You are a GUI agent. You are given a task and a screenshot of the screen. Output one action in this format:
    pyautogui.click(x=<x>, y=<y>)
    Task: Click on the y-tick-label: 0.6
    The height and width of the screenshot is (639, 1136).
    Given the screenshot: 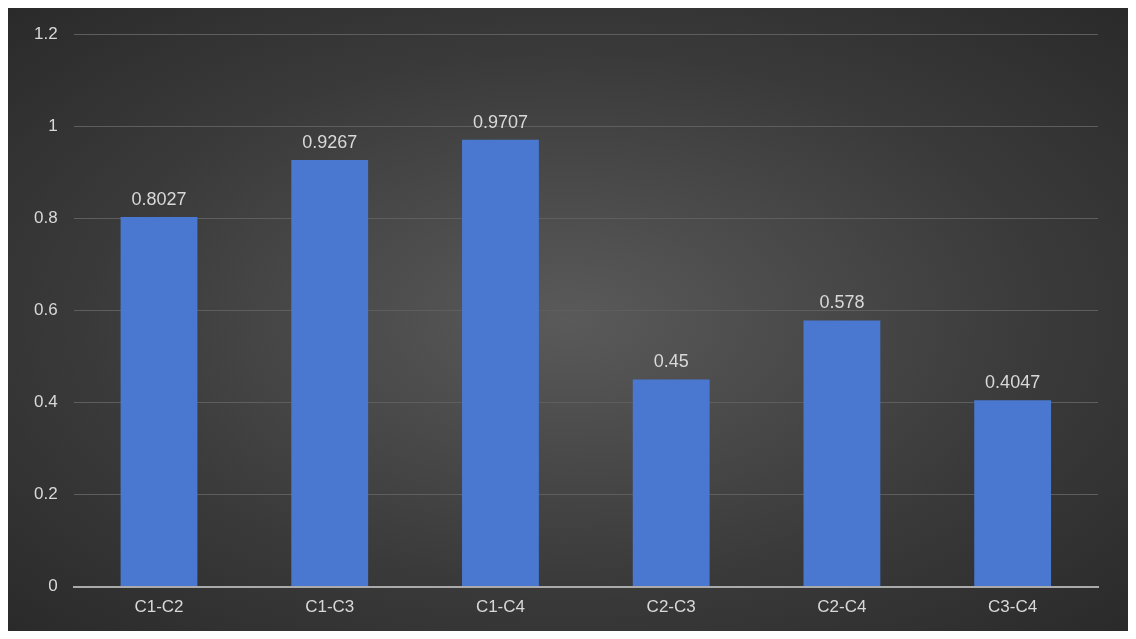 What is the action you would take?
    pyautogui.click(x=45, y=310)
    